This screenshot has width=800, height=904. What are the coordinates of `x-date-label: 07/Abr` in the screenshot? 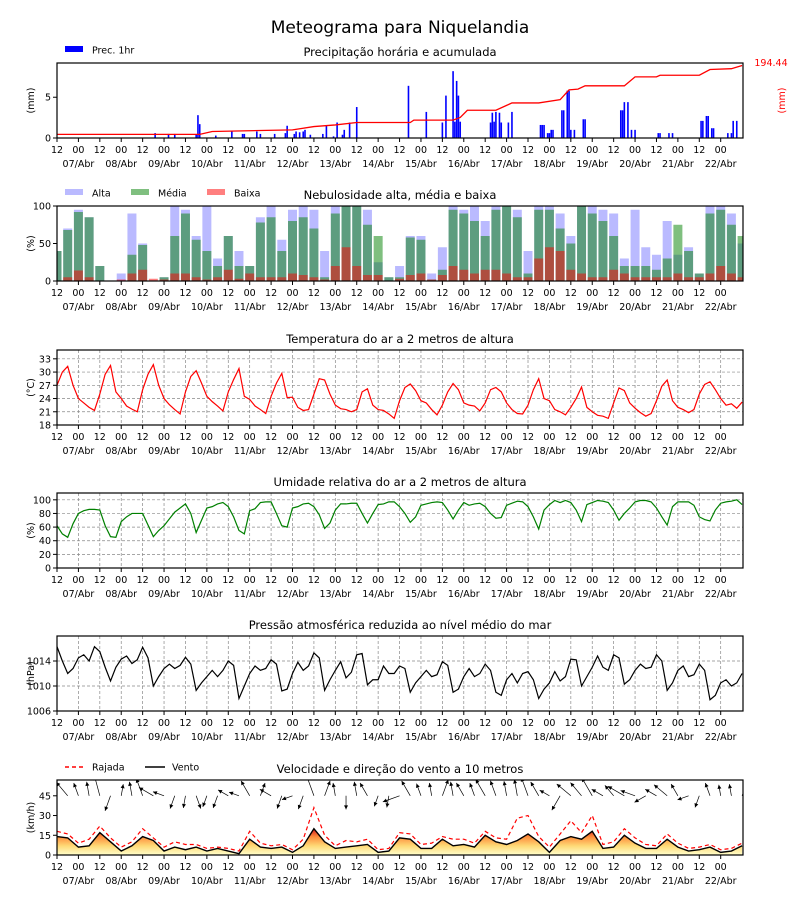 It's located at (79, 451).